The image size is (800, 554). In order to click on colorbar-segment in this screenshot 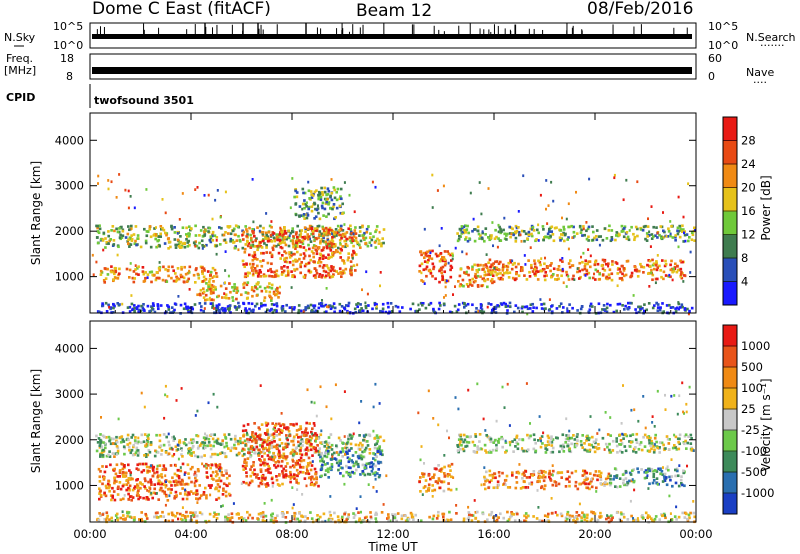, I will do `click(730, 223)`.